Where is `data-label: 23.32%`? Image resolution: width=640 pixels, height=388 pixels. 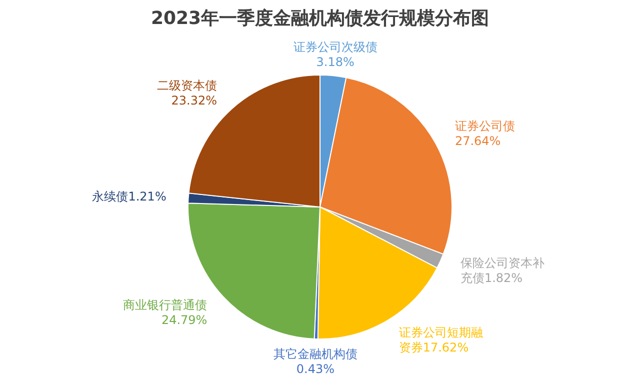 data-label: 23.32% is located at coordinates (194, 101).